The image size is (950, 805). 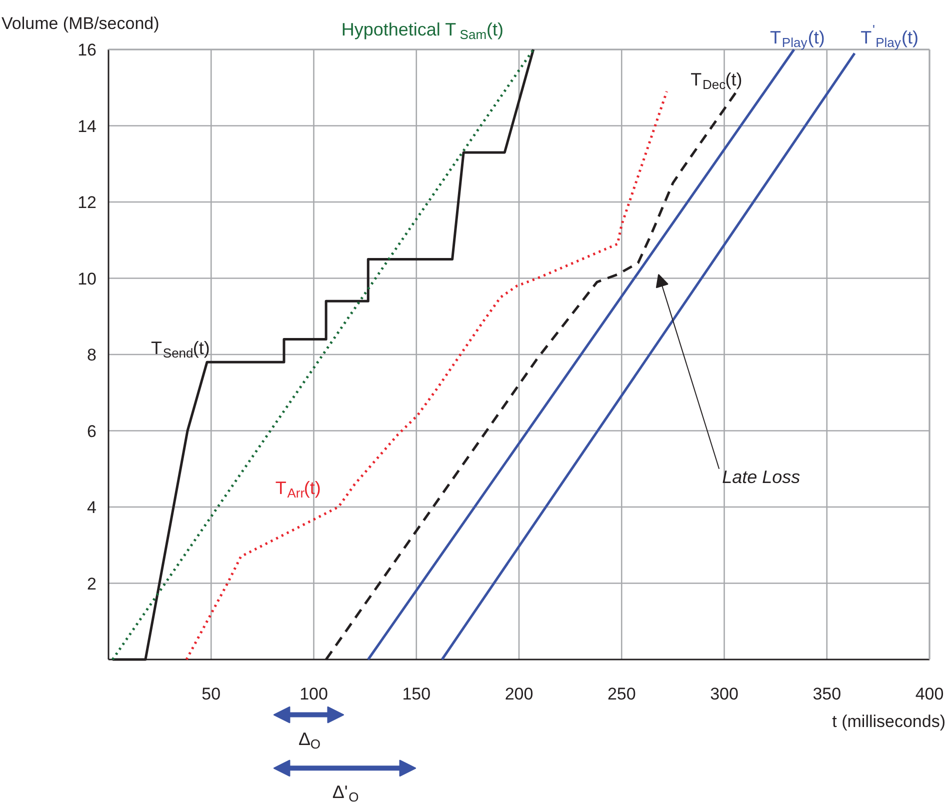 I want to click on y-tick-label: 10, so click(x=87, y=278).